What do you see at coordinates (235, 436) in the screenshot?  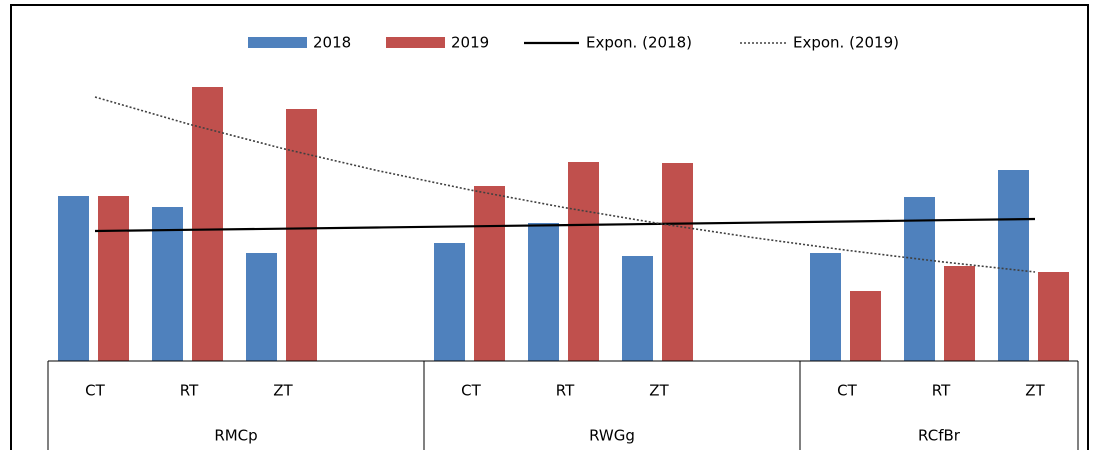 I see `group-label: RMCp` at bounding box center [235, 436].